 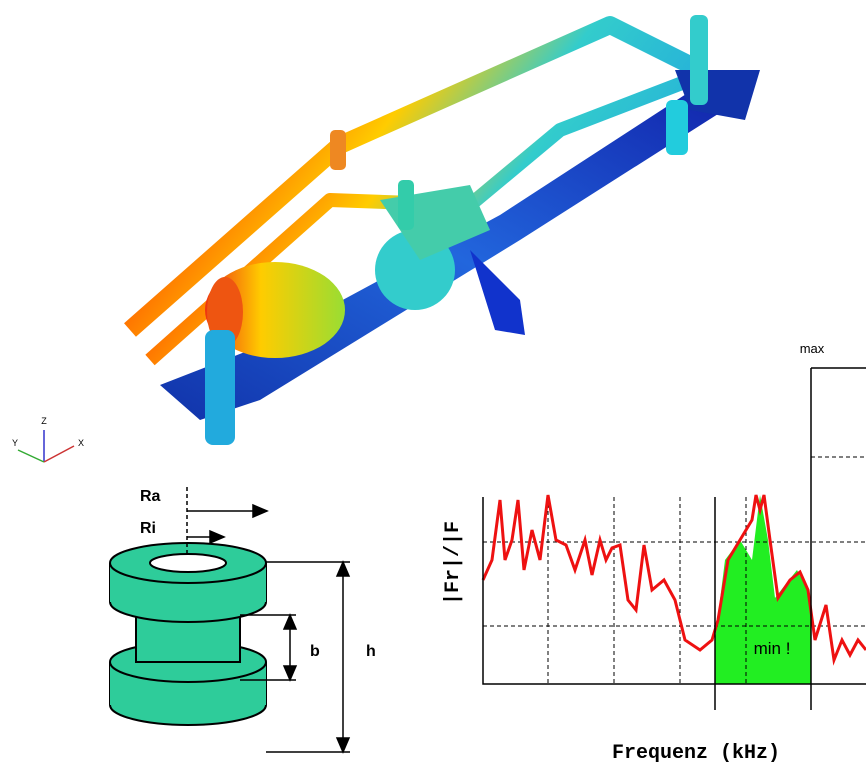 What do you see at coordinates (48, 439) in the screenshot?
I see `axis-triad: Z Y X` at bounding box center [48, 439].